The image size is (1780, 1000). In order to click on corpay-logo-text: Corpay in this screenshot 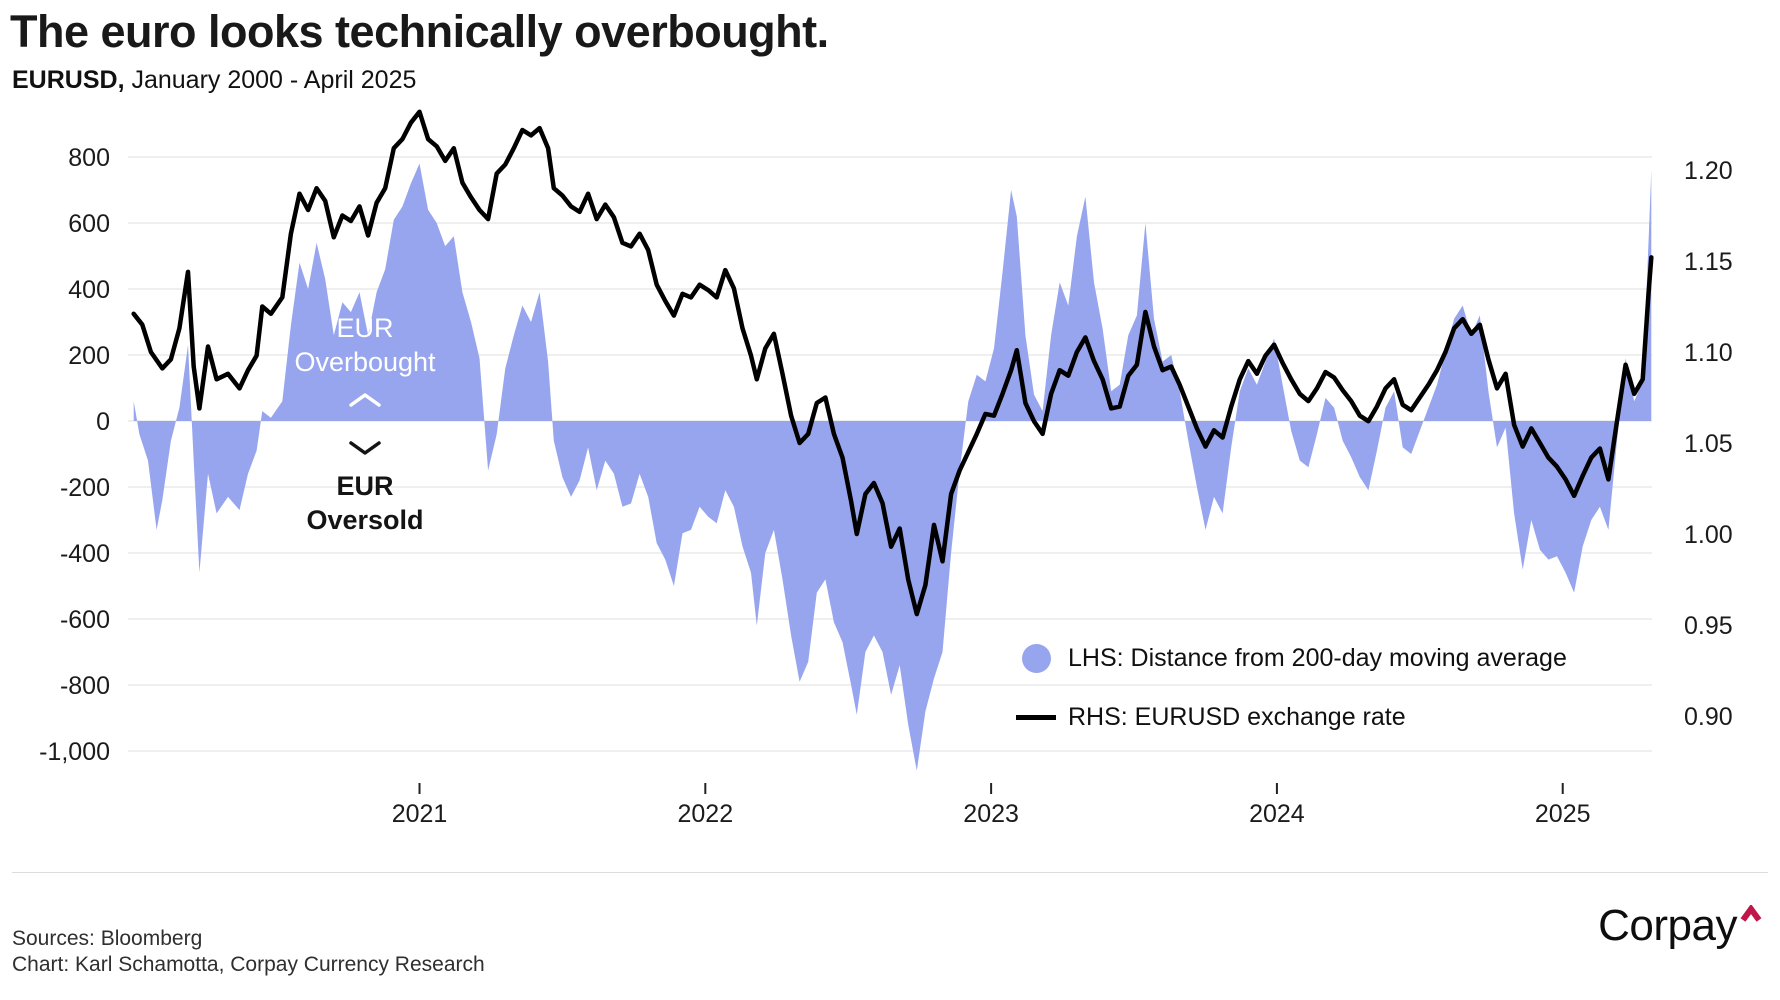, I will do `click(1667, 925)`.